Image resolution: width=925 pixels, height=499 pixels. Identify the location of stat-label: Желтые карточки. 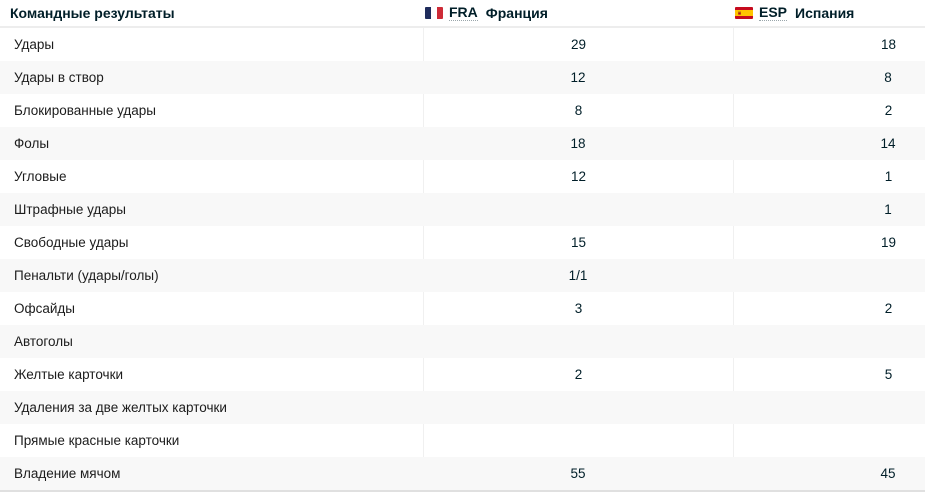
(69, 374).